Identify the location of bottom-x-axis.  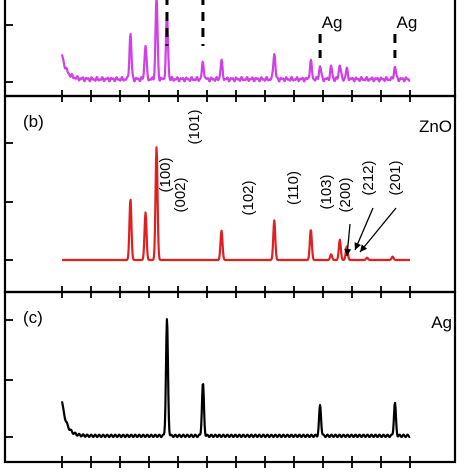
(236, 465).